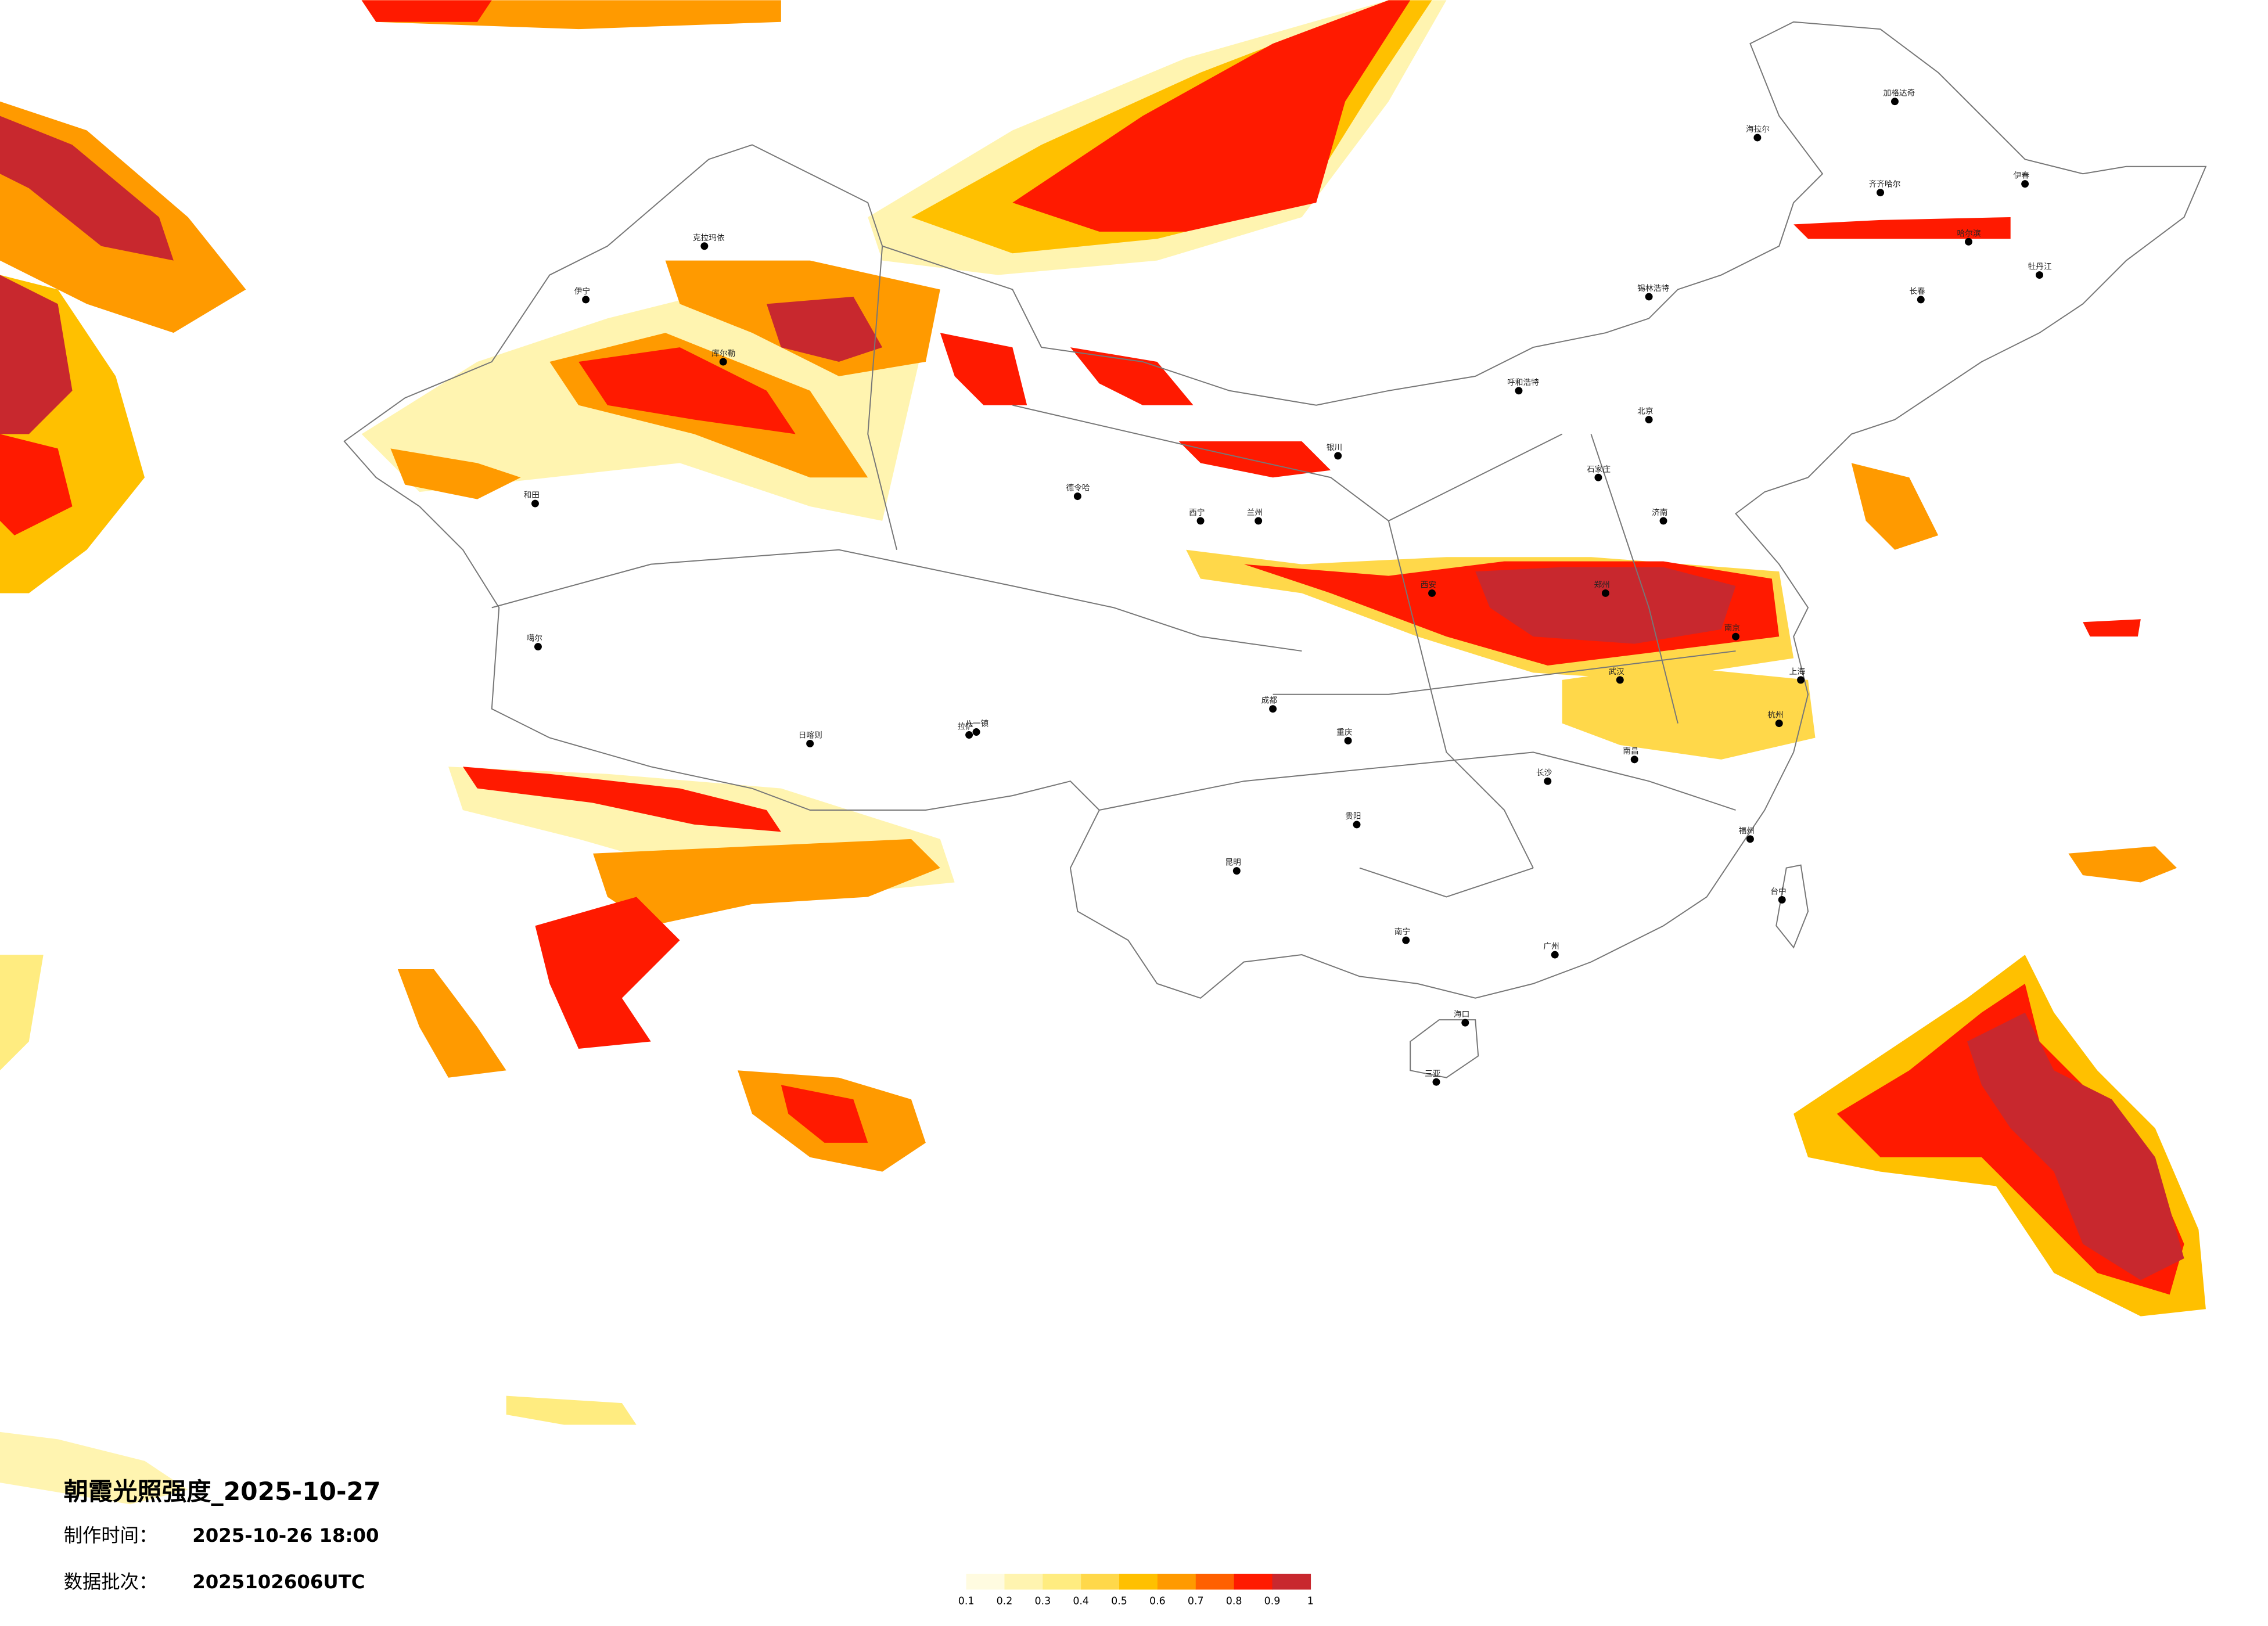  What do you see at coordinates (2022, 176) in the screenshot?
I see `city-label: 伊春` at bounding box center [2022, 176].